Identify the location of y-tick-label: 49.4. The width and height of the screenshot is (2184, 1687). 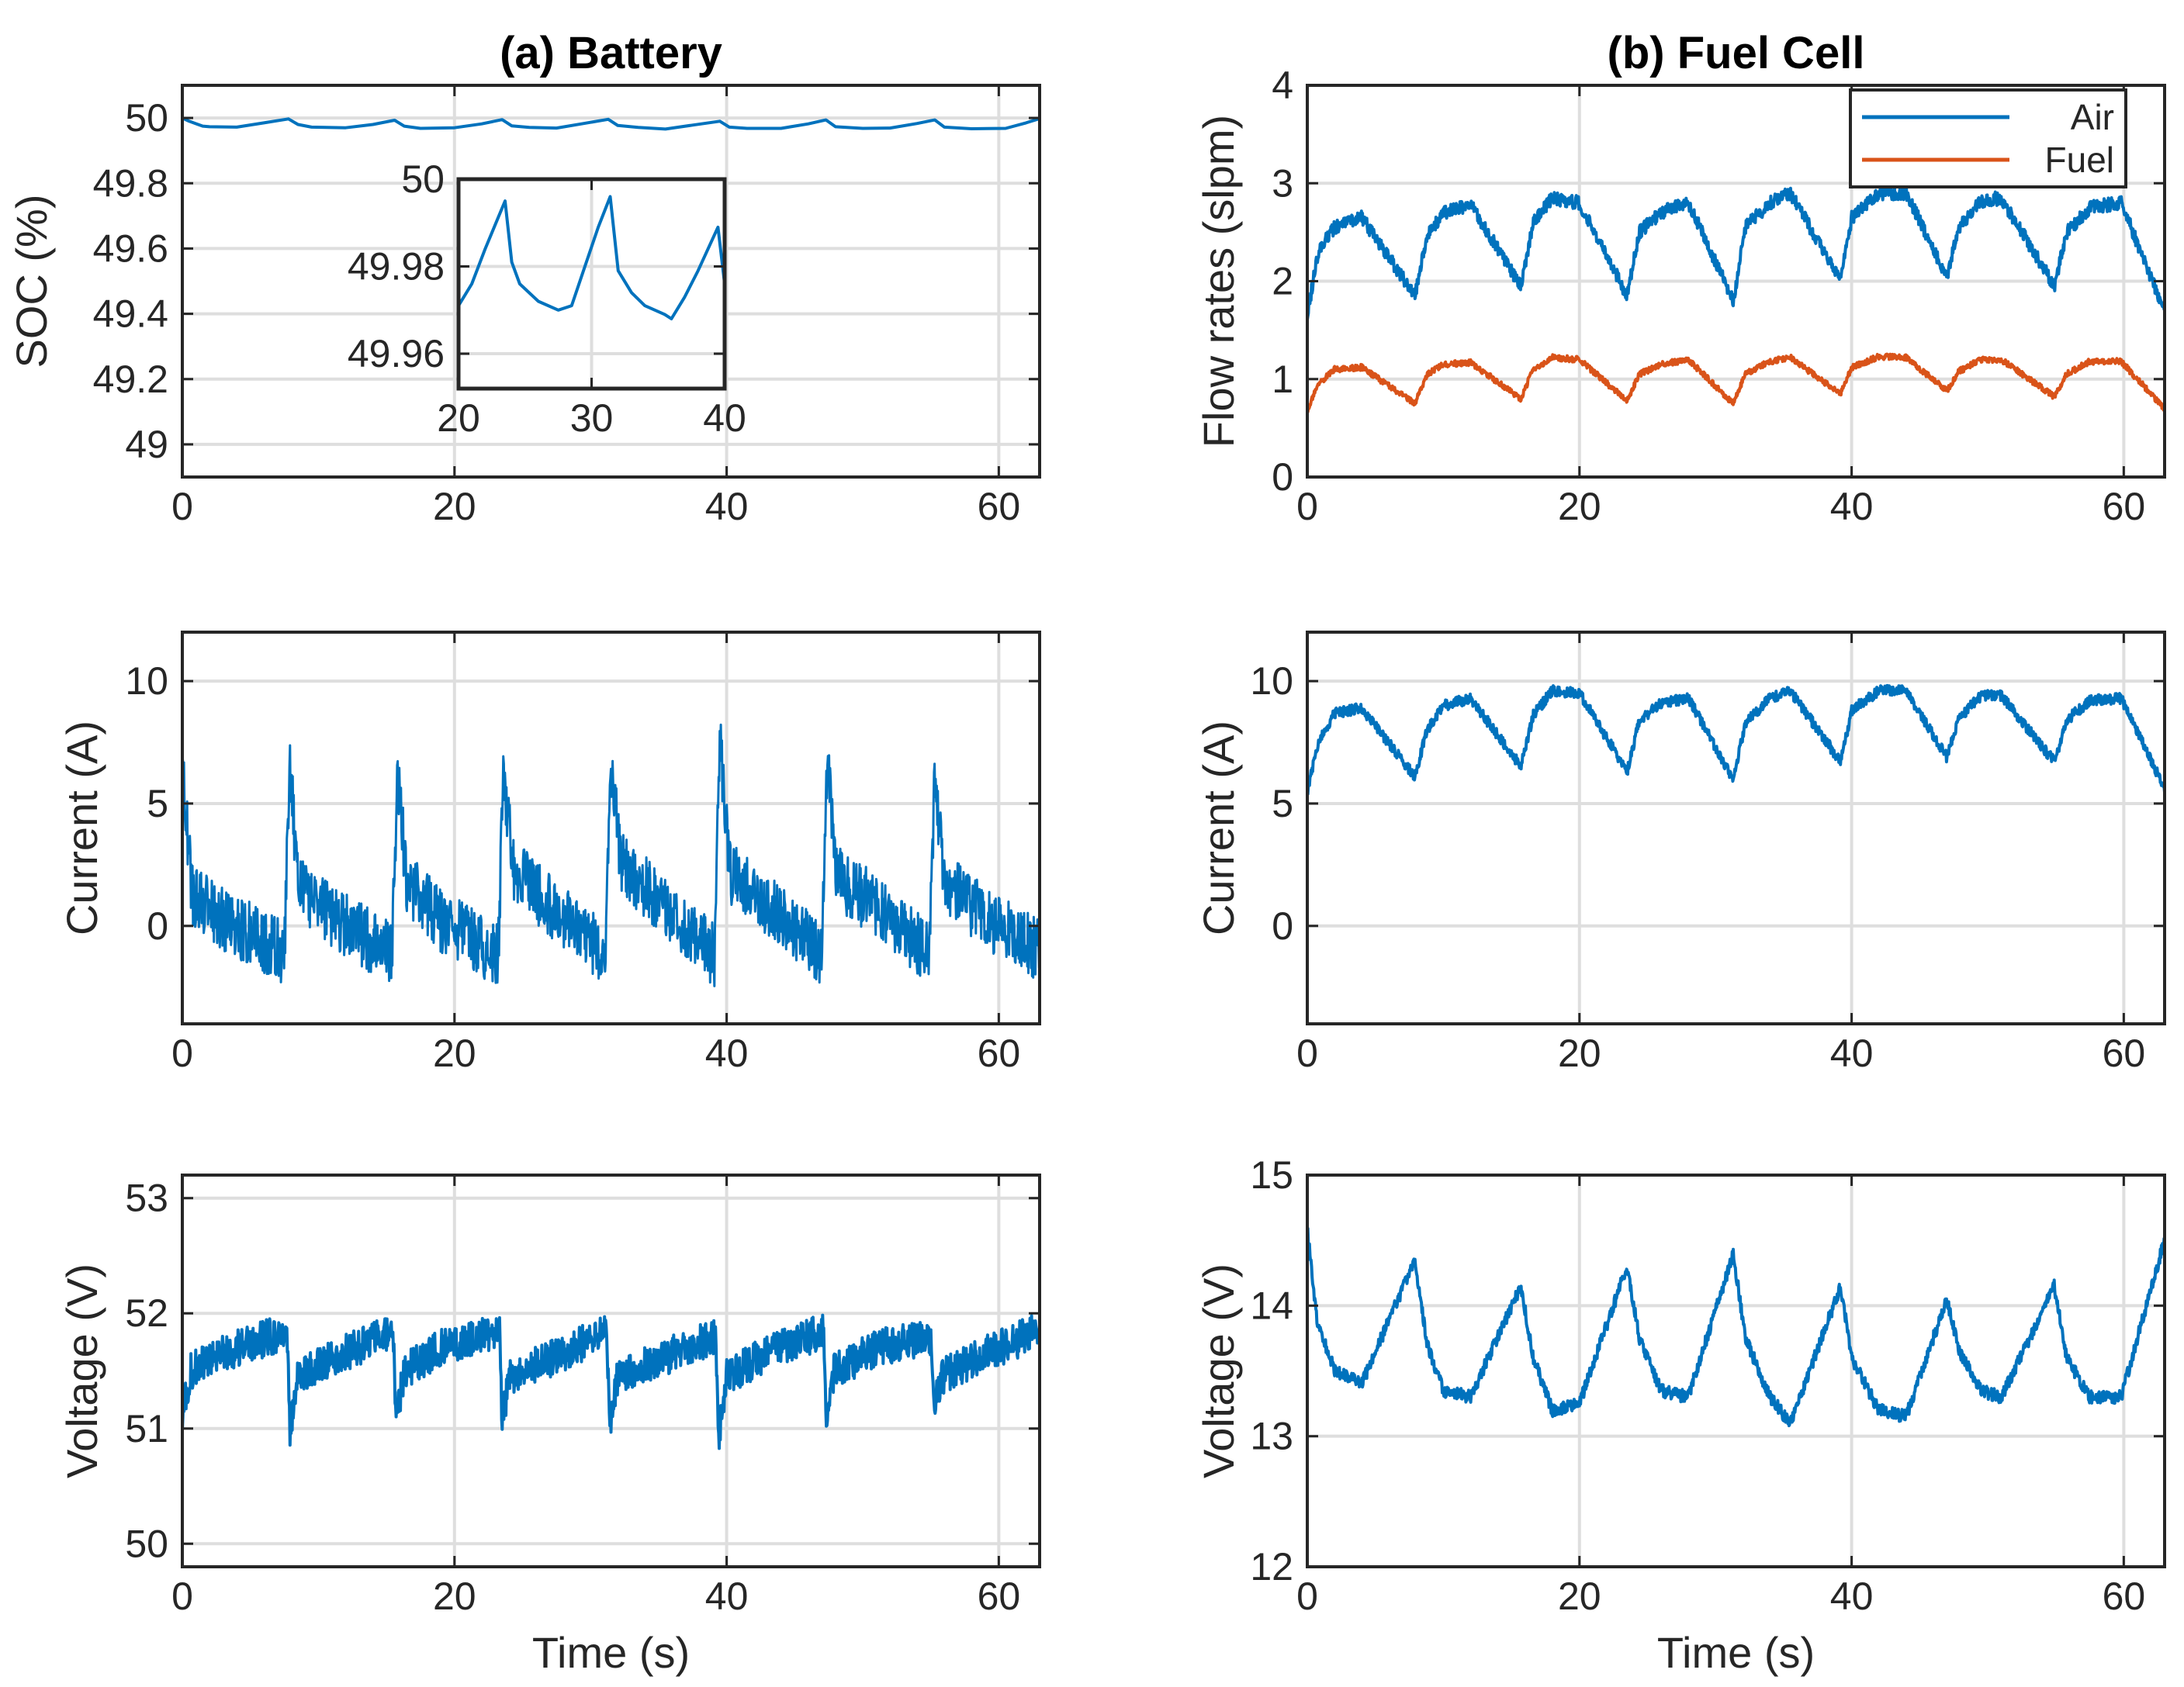
(131, 314).